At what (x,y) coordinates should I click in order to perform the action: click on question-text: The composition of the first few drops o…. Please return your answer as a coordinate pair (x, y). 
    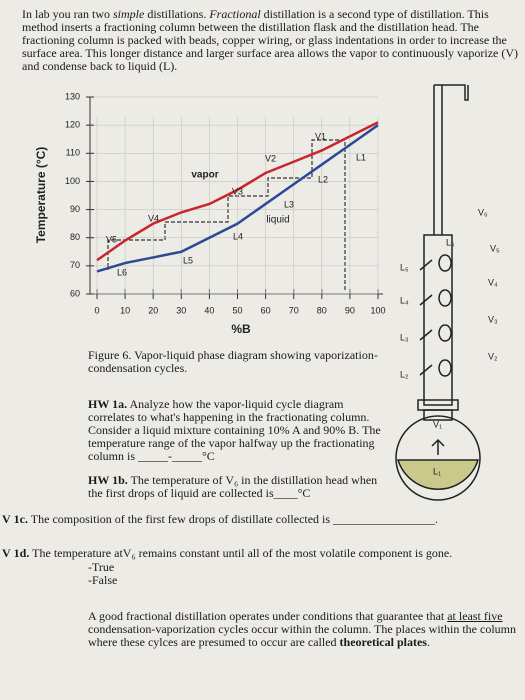
    Looking at the image, I should click on (234, 519).